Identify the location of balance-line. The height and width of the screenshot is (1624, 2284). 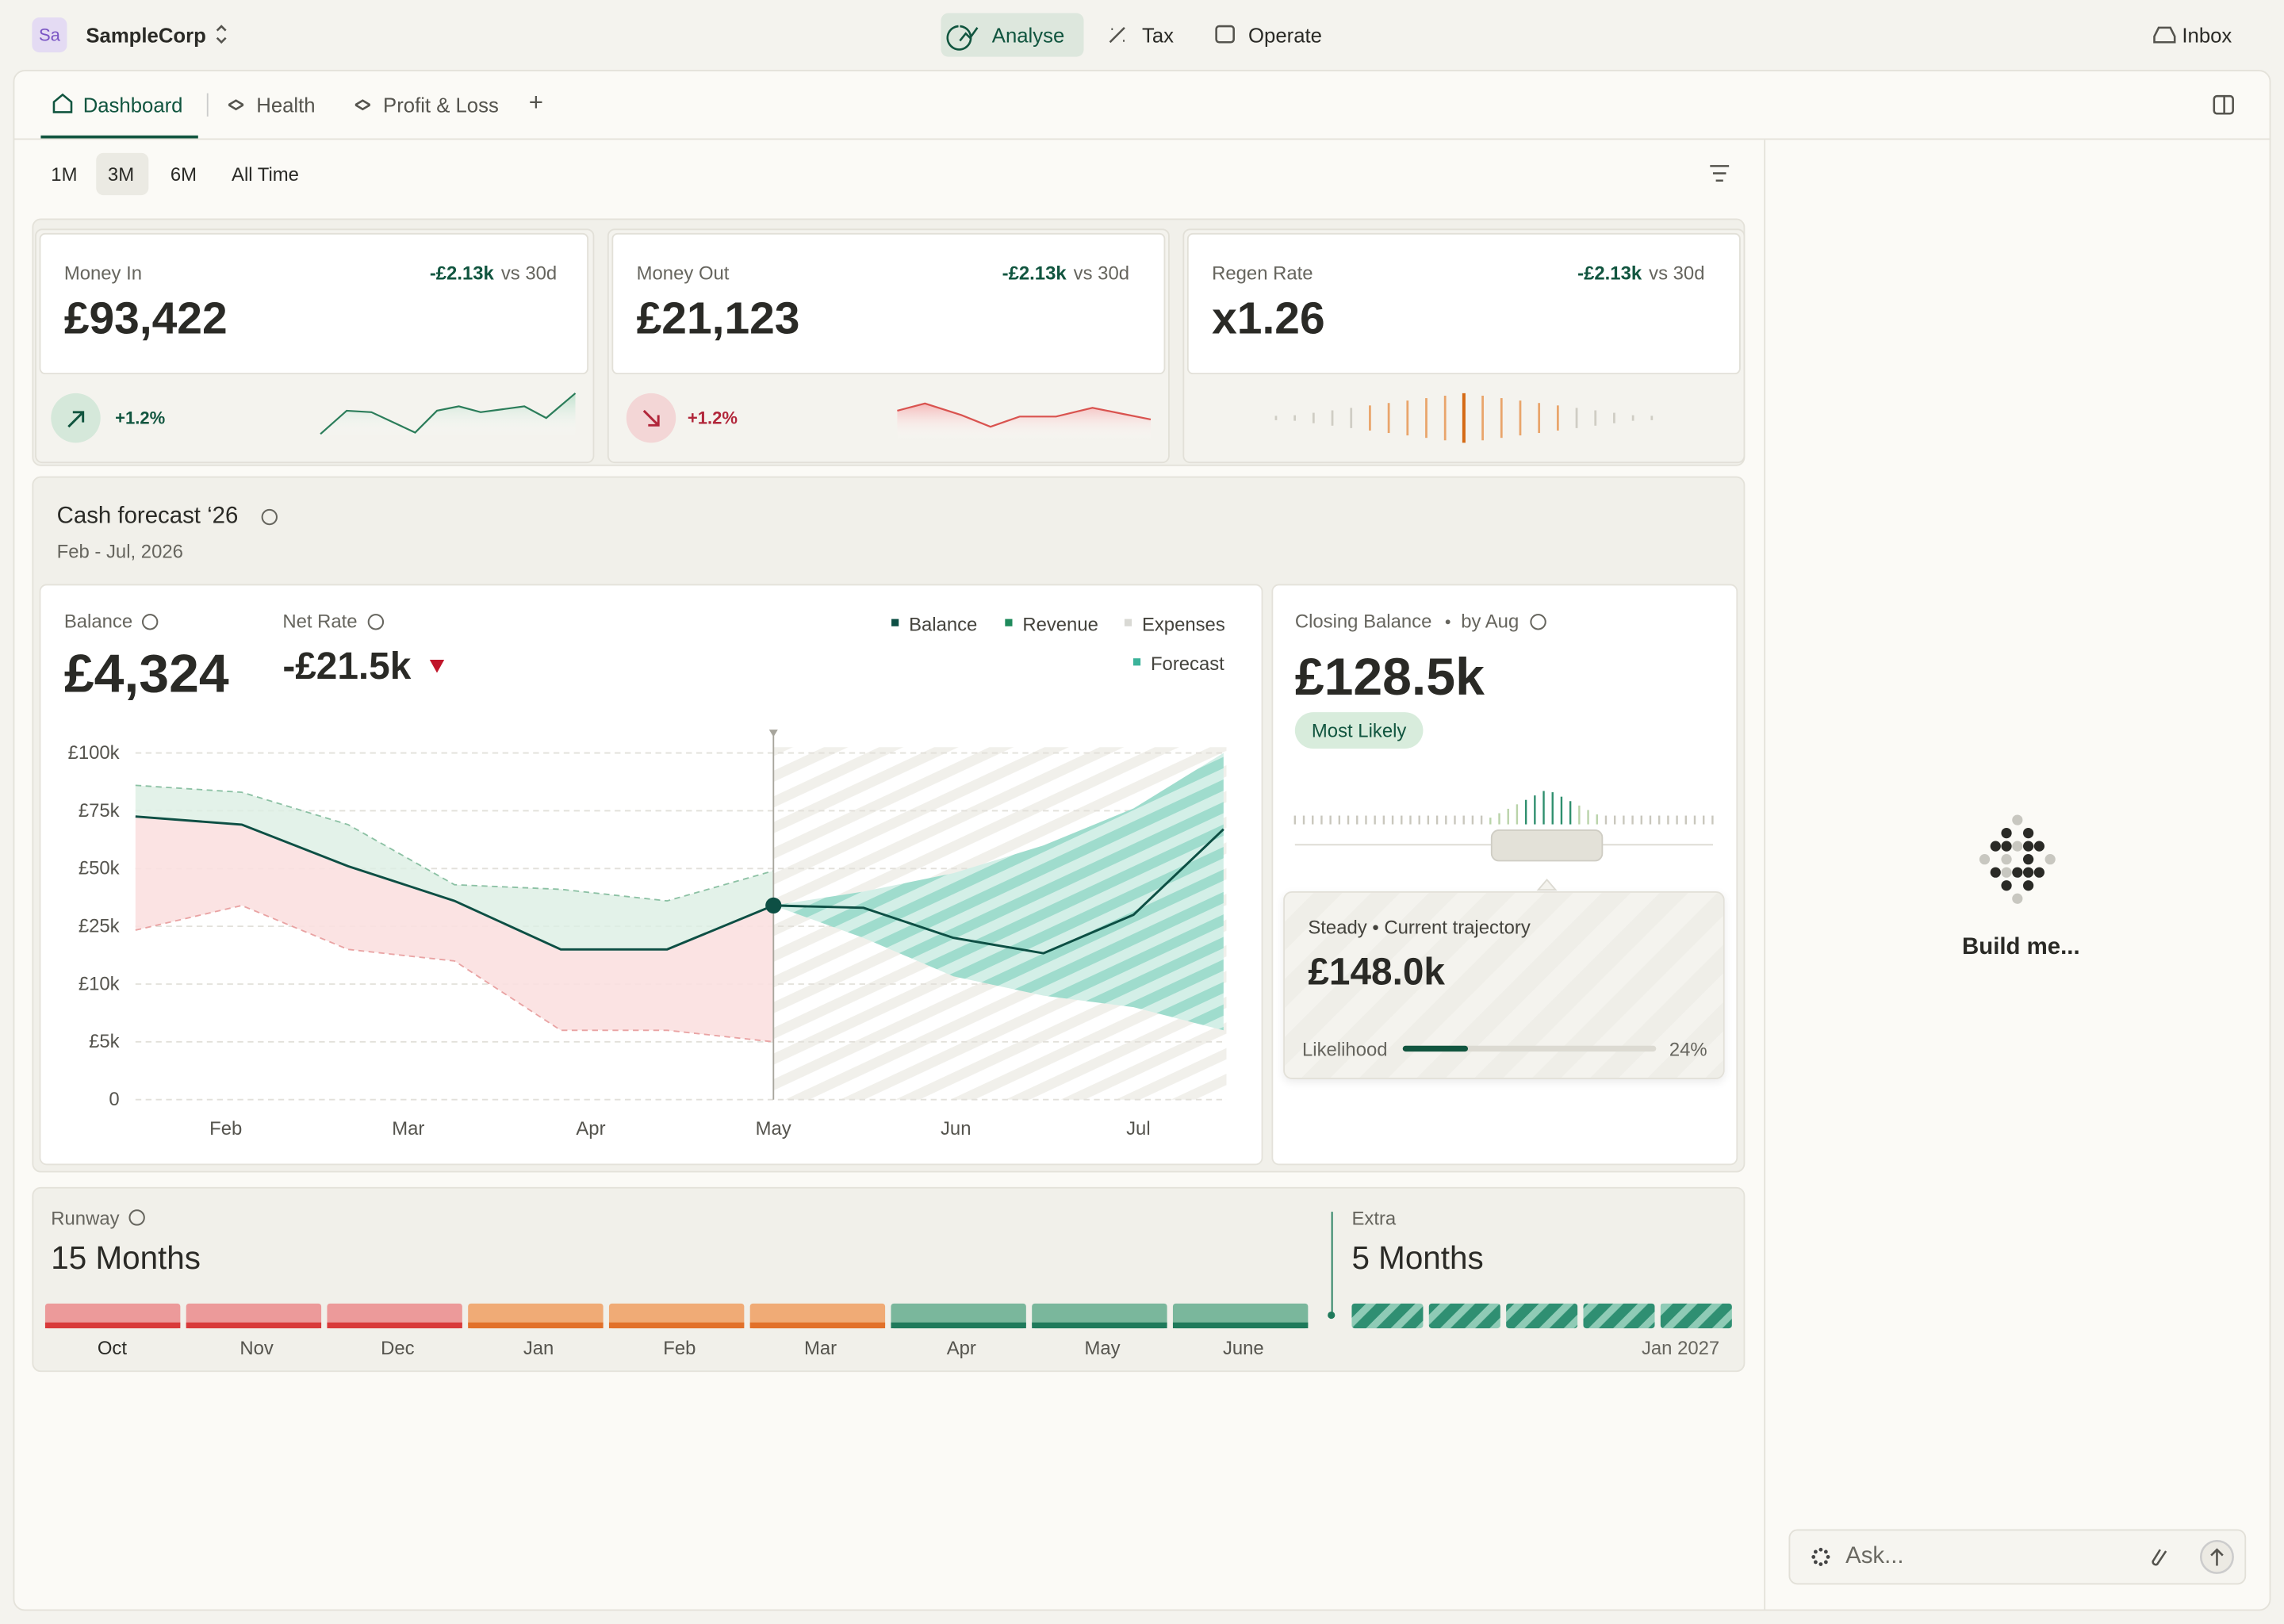
(679, 885).